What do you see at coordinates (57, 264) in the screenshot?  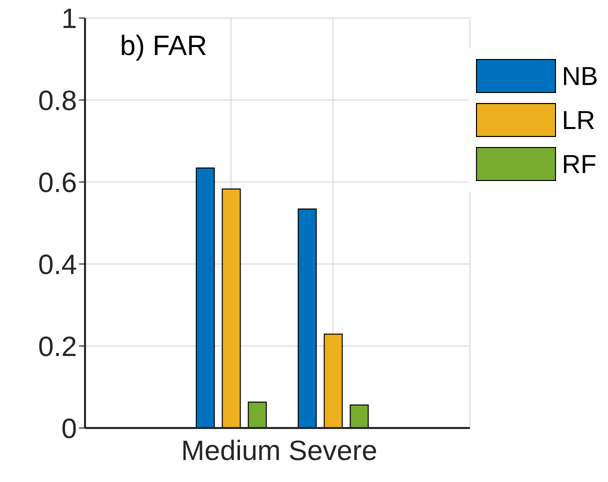 I see `y-tick-label: 0.4` at bounding box center [57, 264].